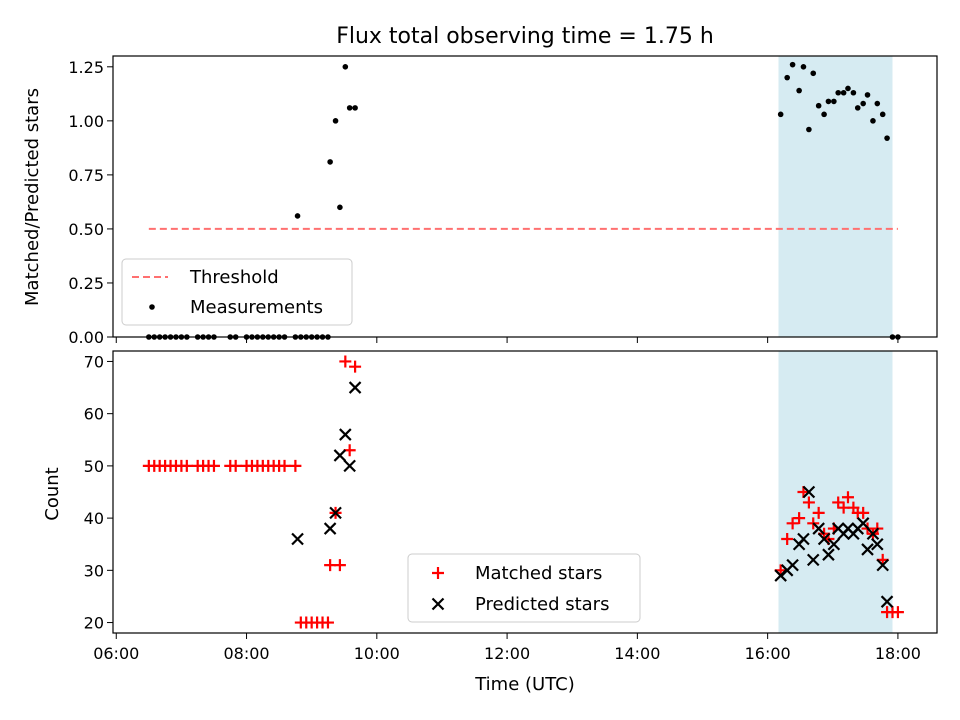 This screenshot has height=720, width=960. Describe the element at coordinates (86, 121) in the screenshot. I see `top-y-tick-label: 1.00` at that location.